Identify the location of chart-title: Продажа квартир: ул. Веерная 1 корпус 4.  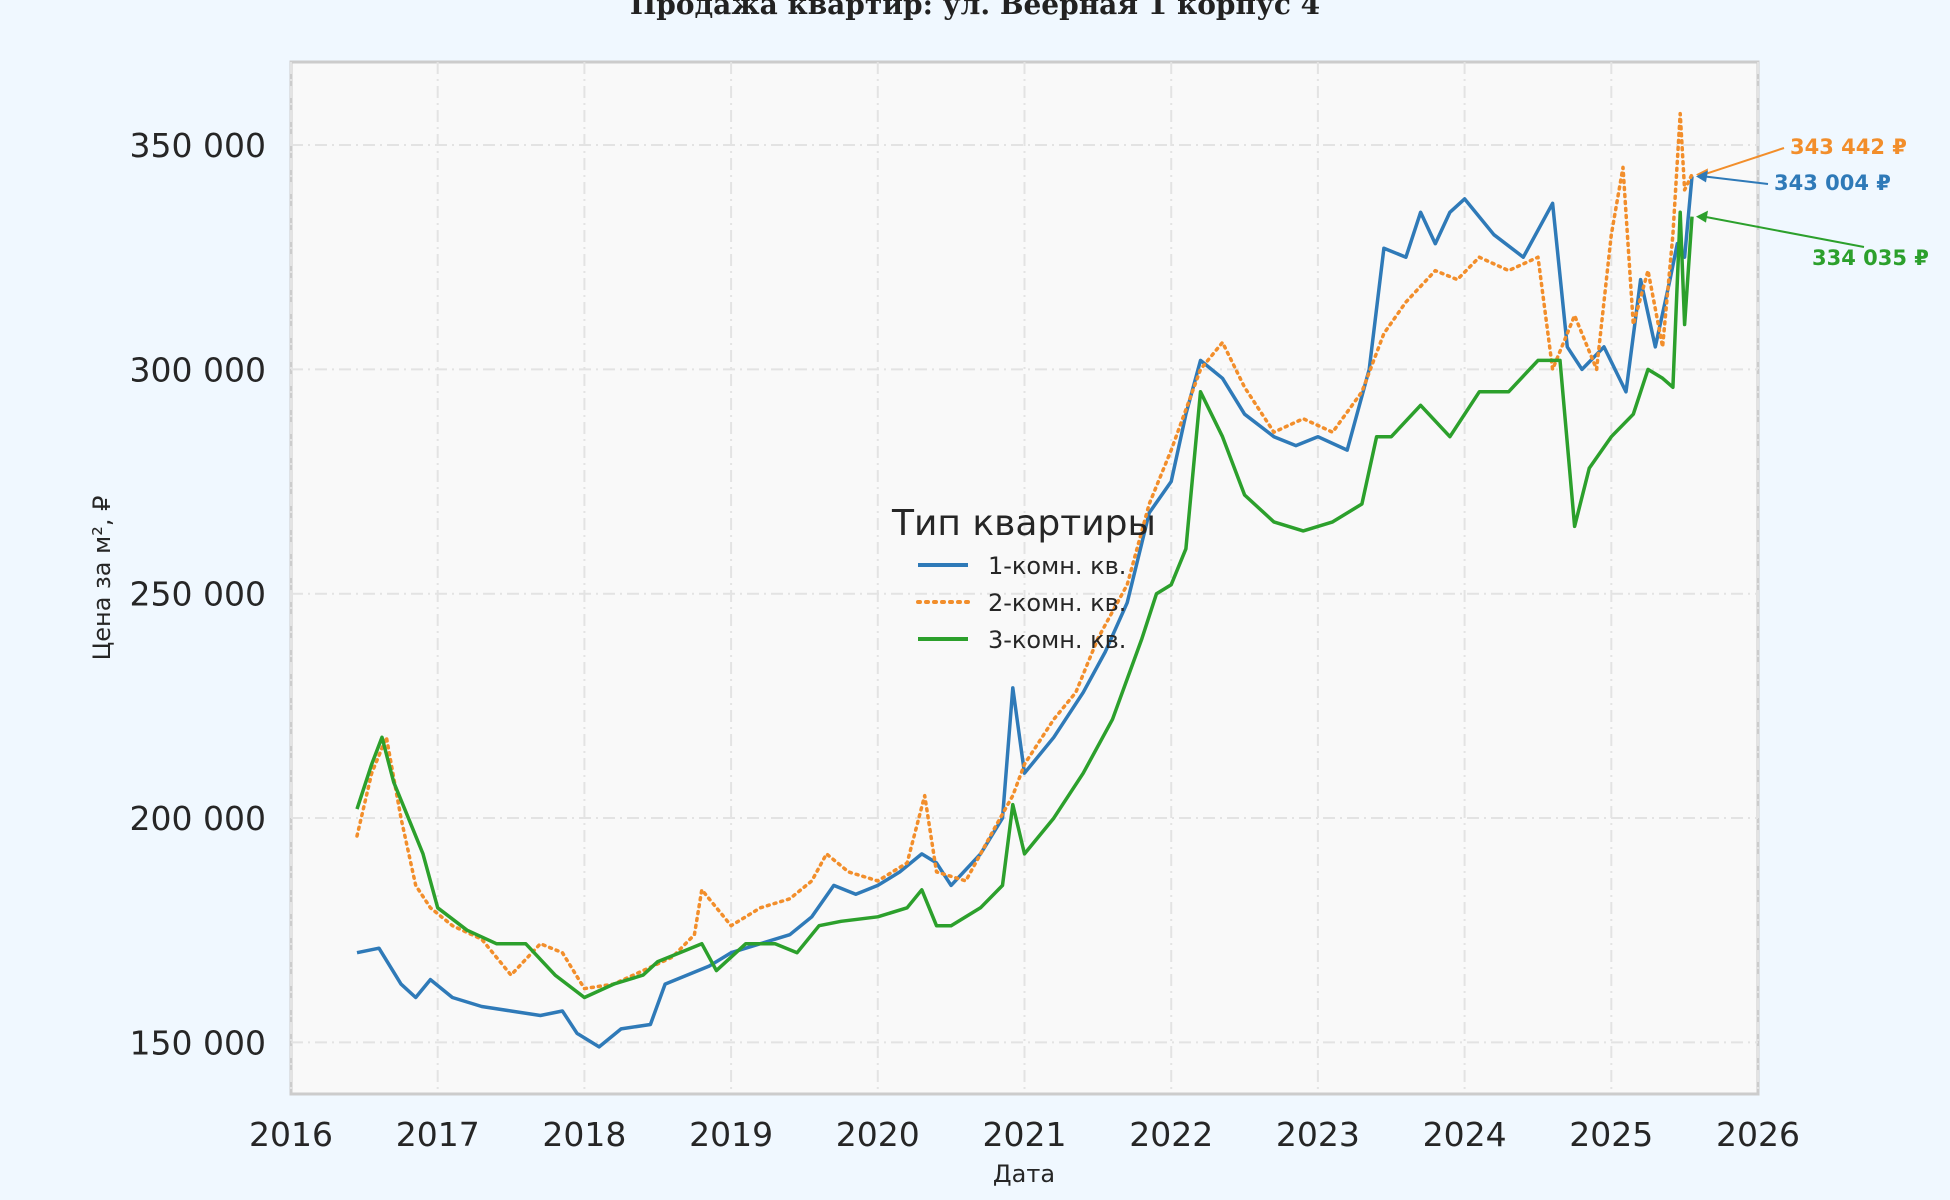
(975, 10).